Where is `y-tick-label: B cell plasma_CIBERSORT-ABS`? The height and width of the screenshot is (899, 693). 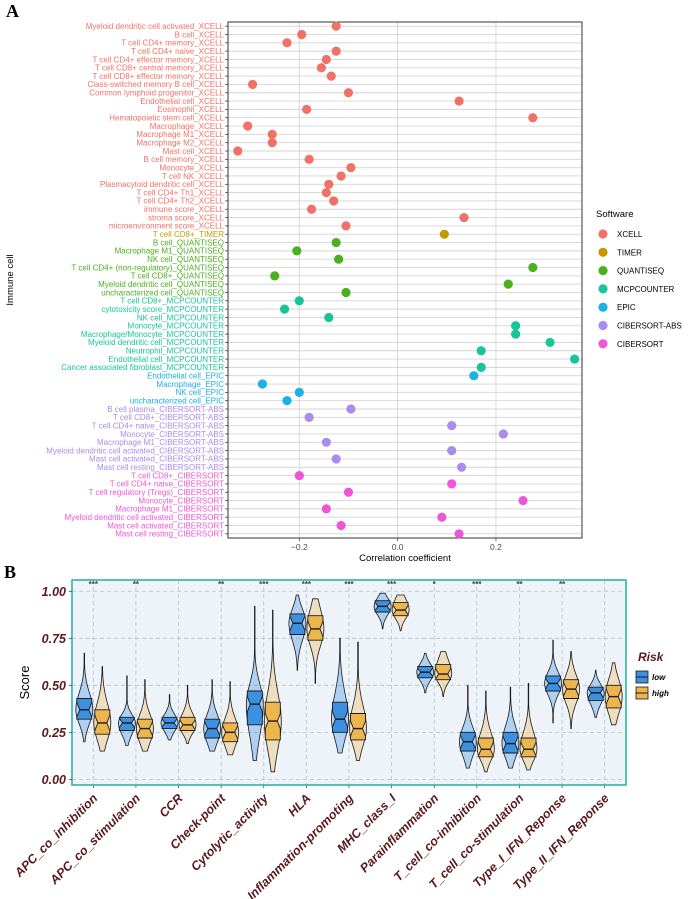
y-tick-label: B cell plasma_CIBERSORT-ABS is located at coordinates (165, 409).